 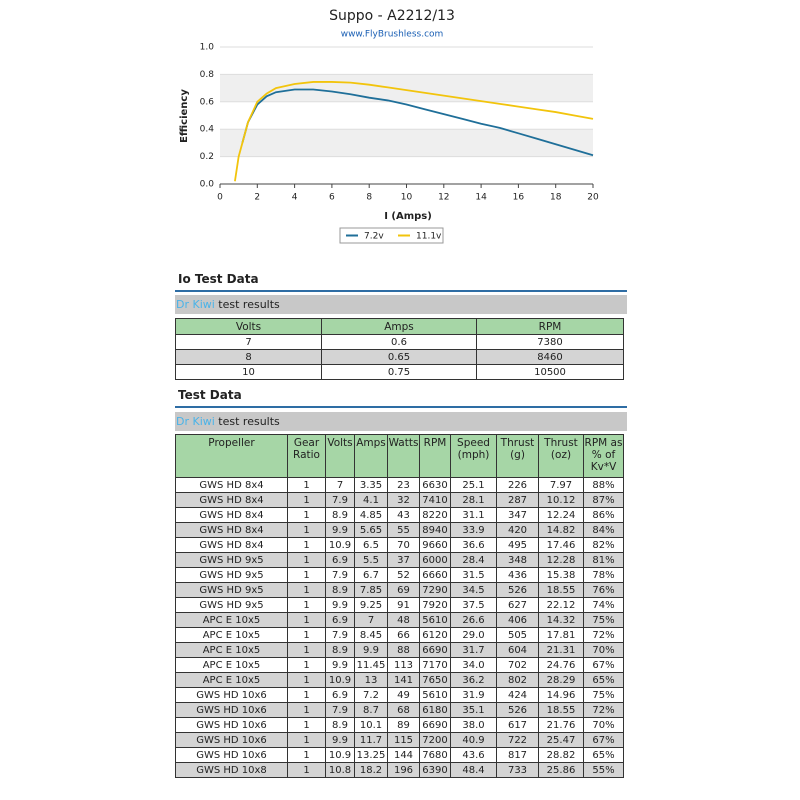 I want to click on table-cell: 226, so click(x=517, y=485).